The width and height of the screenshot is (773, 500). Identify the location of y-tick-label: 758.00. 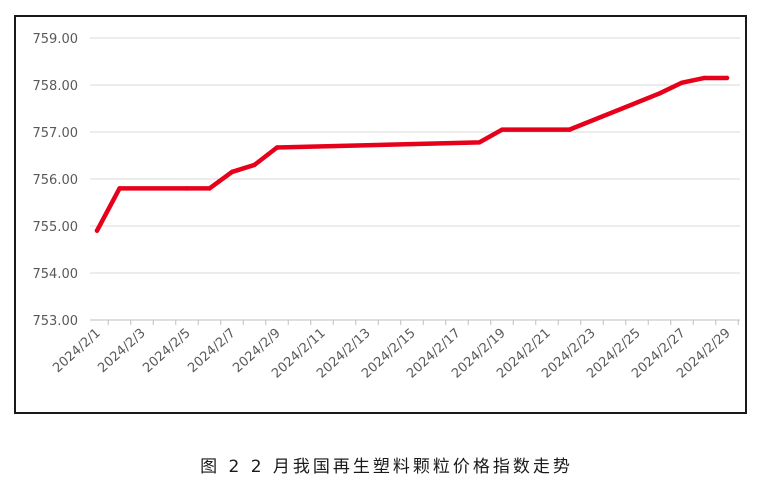
(56, 86).